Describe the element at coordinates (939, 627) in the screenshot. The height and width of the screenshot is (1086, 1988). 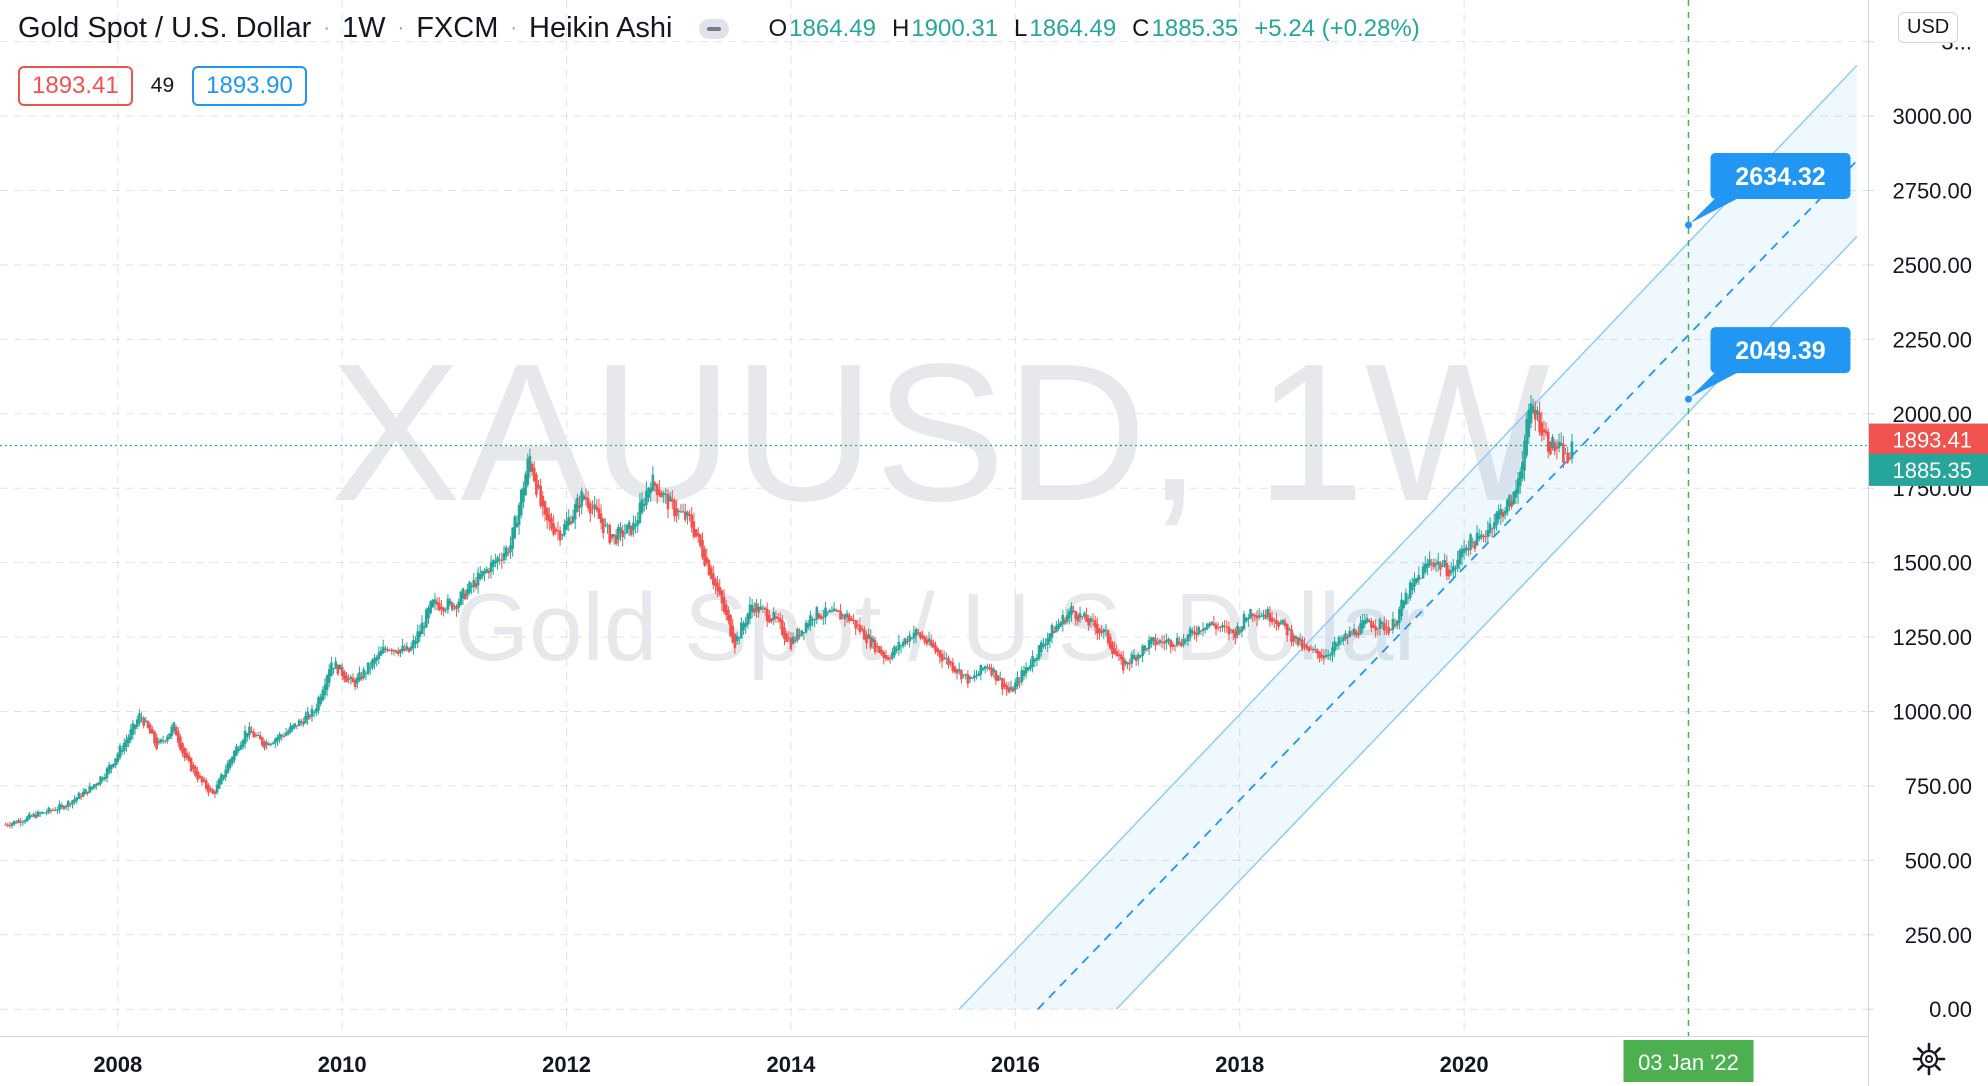
I see `description-watermark: Gold Spot / U.S. Dollar` at that location.